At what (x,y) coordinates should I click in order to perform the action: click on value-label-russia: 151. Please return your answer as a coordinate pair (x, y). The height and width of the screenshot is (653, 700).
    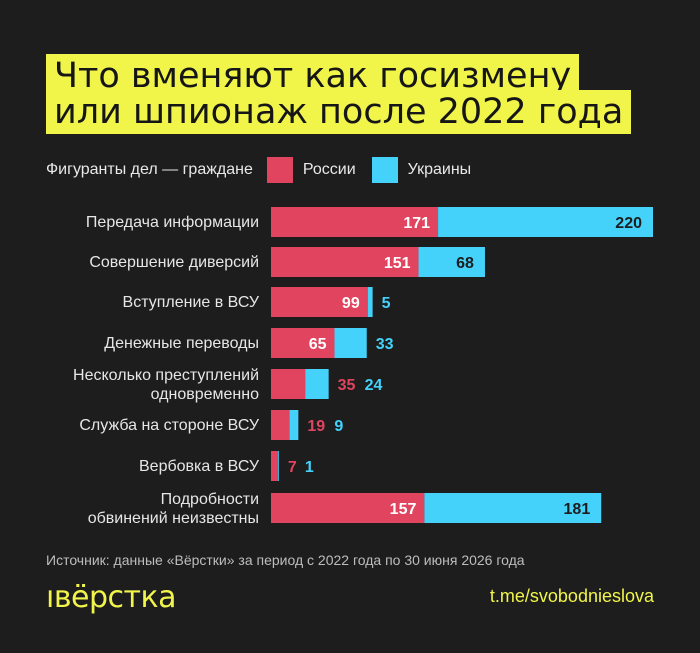
    Looking at the image, I should click on (397, 263).